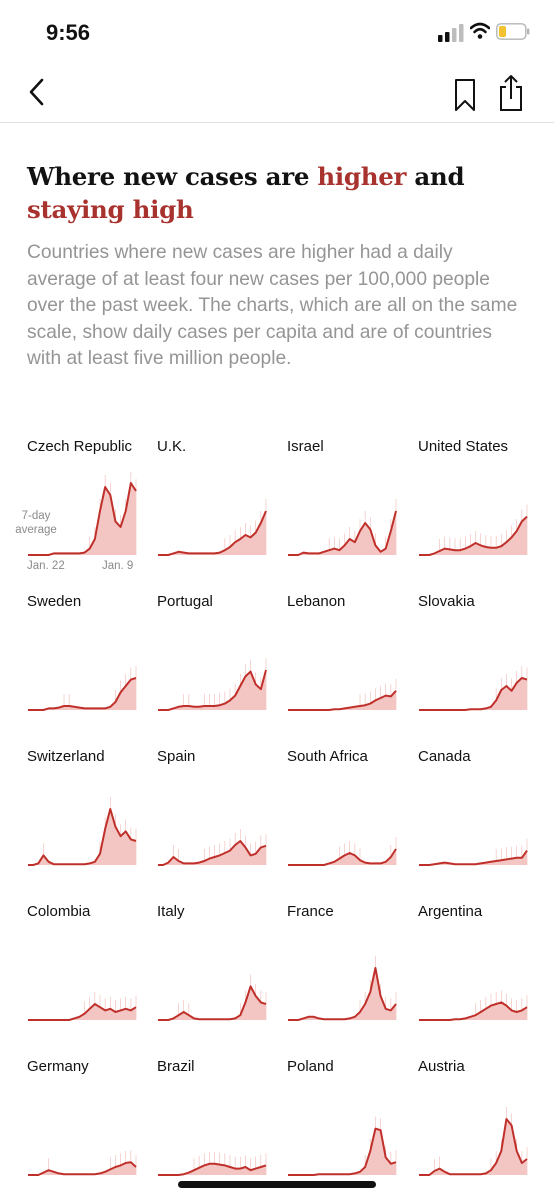  What do you see at coordinates (305, 446) in the screenshot?
I see `country-name: Israel` at bounding box center [305, 446].